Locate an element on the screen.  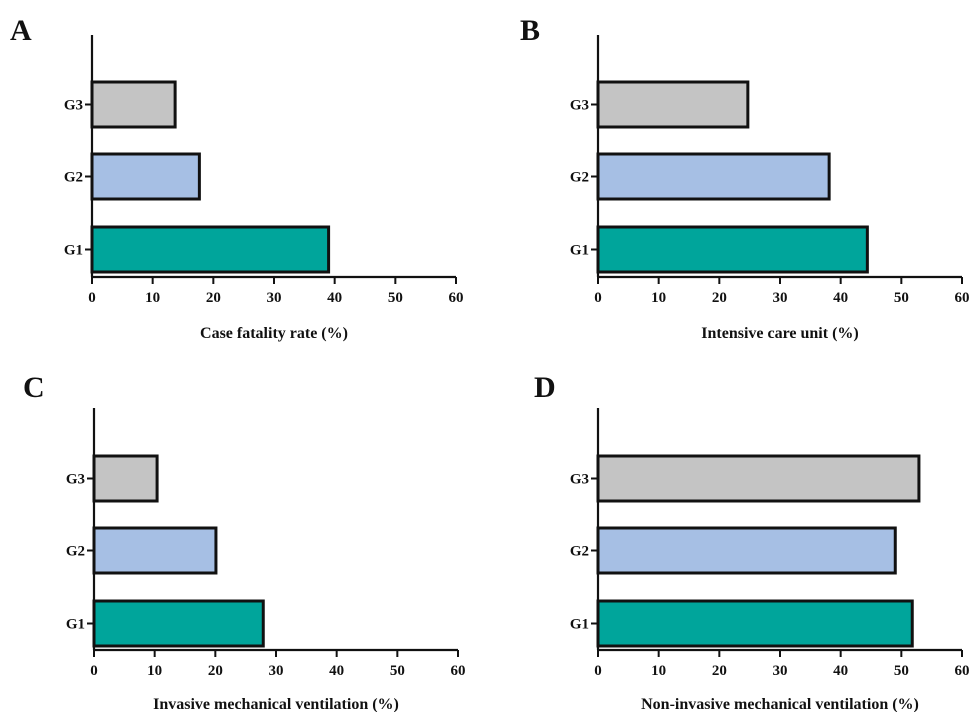
panel-letter-c: C is located at coordinates (34, 387).